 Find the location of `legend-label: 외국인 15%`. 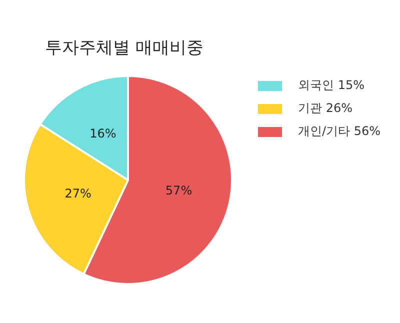

legend-label: 외국인 15% is located at coordinates (331, 85).